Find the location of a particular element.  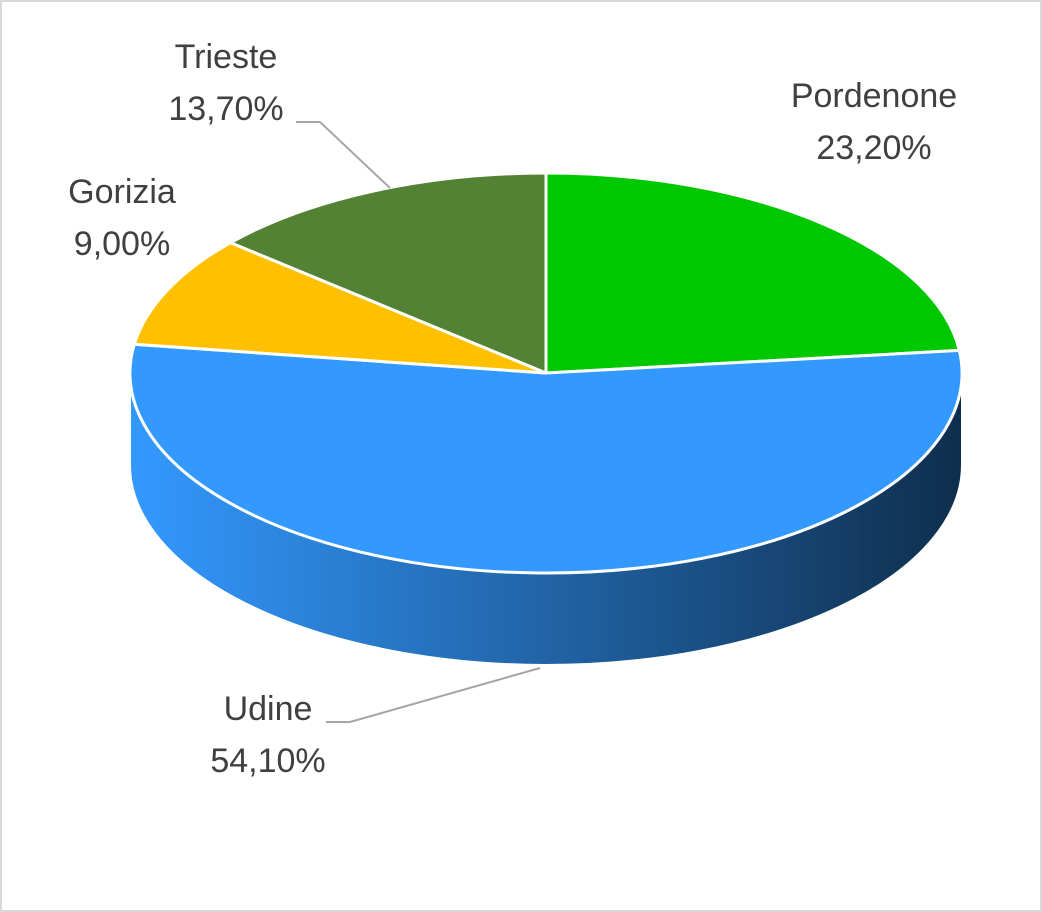

value-label: 13,70% is located at coordinates (225, 109).